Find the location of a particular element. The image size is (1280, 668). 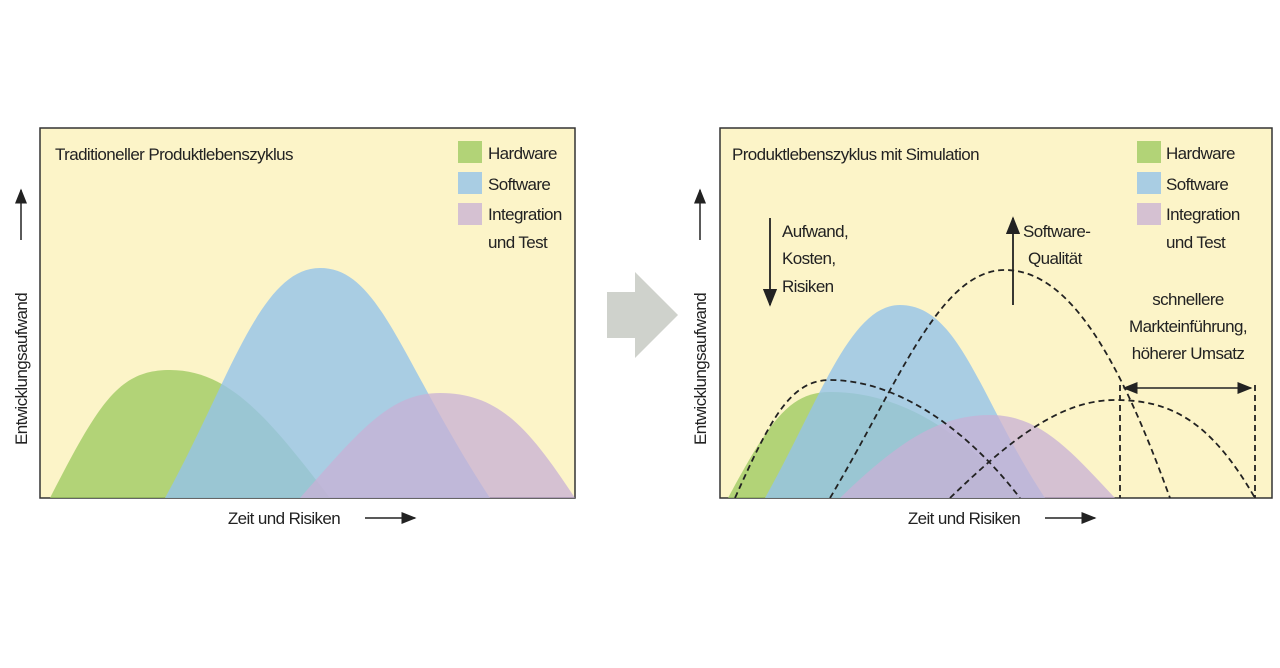

annotation: Markteinführung, is located at coordinates (1188, 326).